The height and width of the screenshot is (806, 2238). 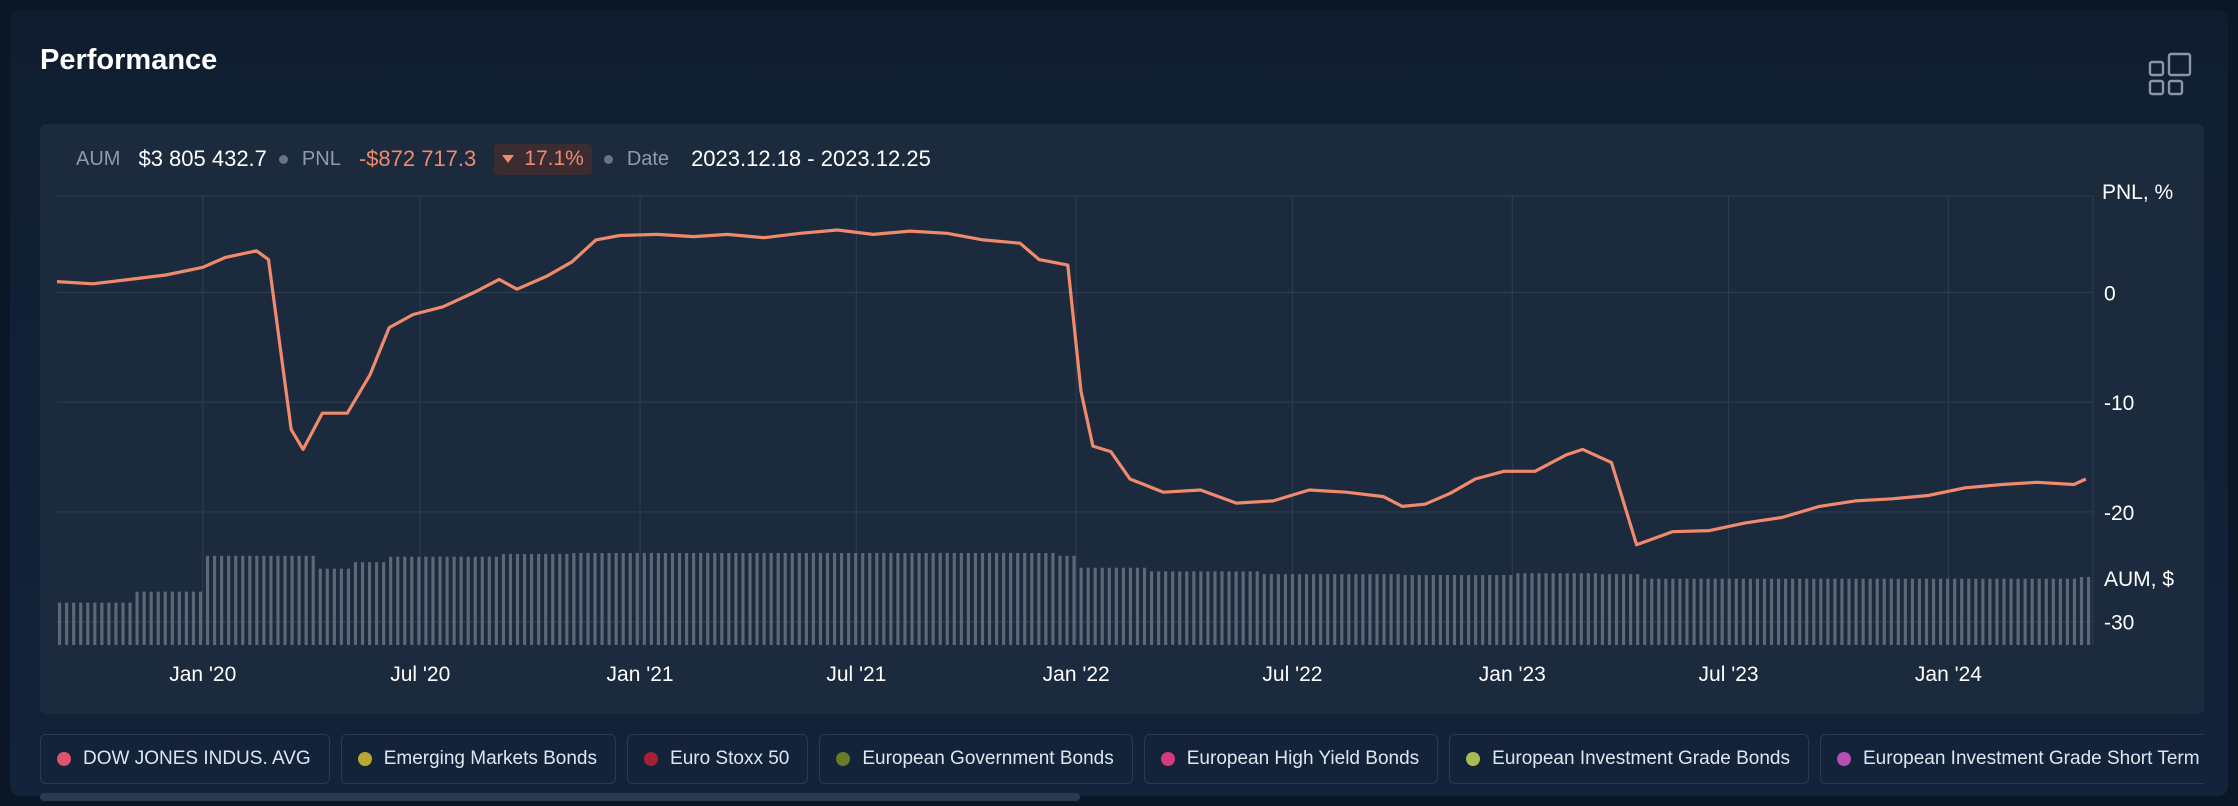 What do you see at coordinates (478, 759) in the screenshot?
I see `legend-item: Emerging Markets Bonds` at bounding box center [478, 759].